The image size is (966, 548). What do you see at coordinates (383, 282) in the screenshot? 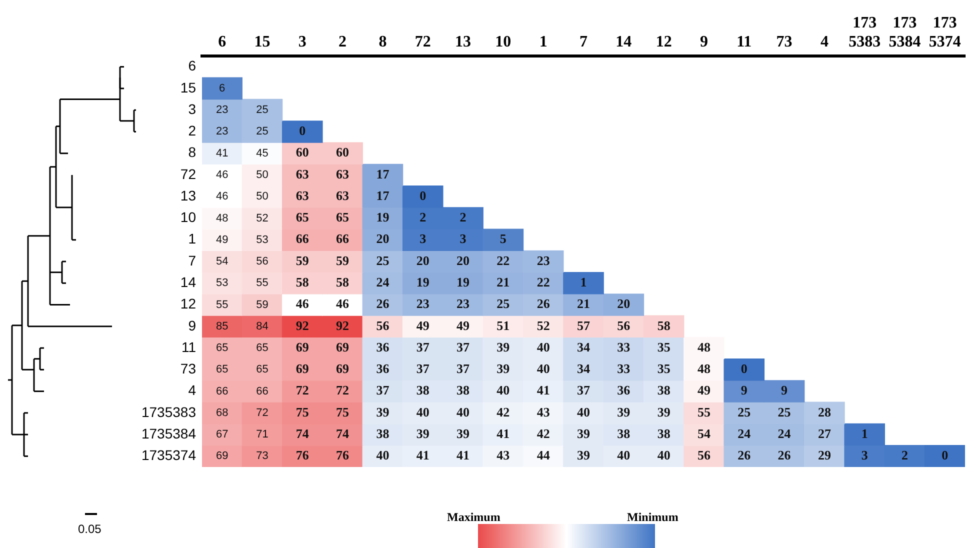
I see `data-label: 24` at bounding box center [383, 282].